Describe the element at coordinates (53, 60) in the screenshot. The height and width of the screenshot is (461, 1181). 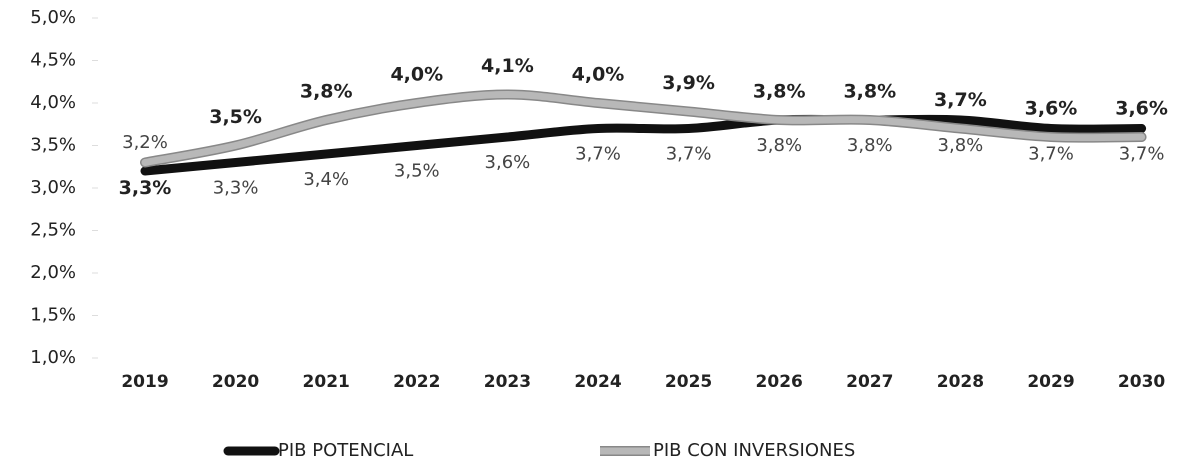
I see `y-tick-label: 4,5%` at that location.